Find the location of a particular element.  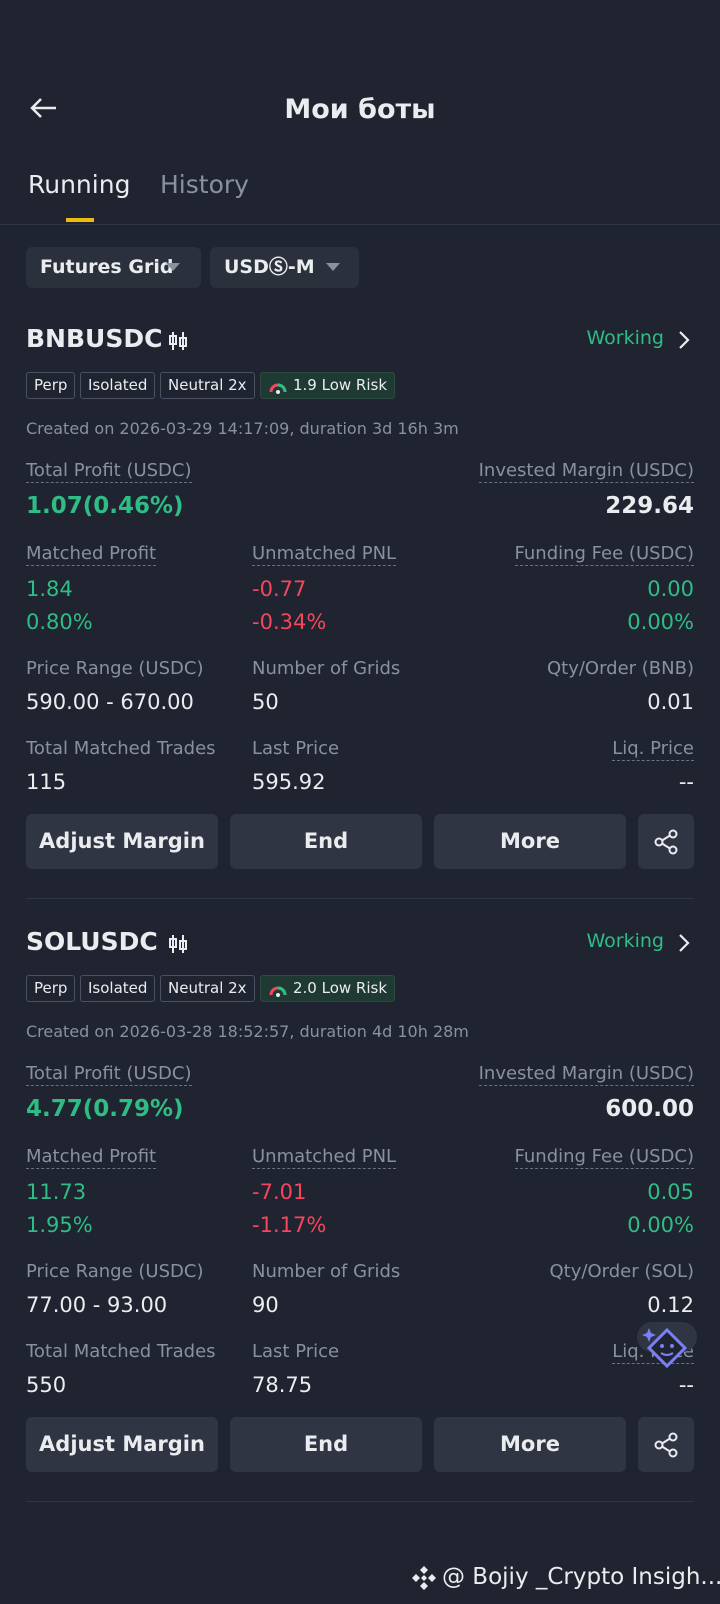

field-value: 90 is located at coordinates (265, 1305).